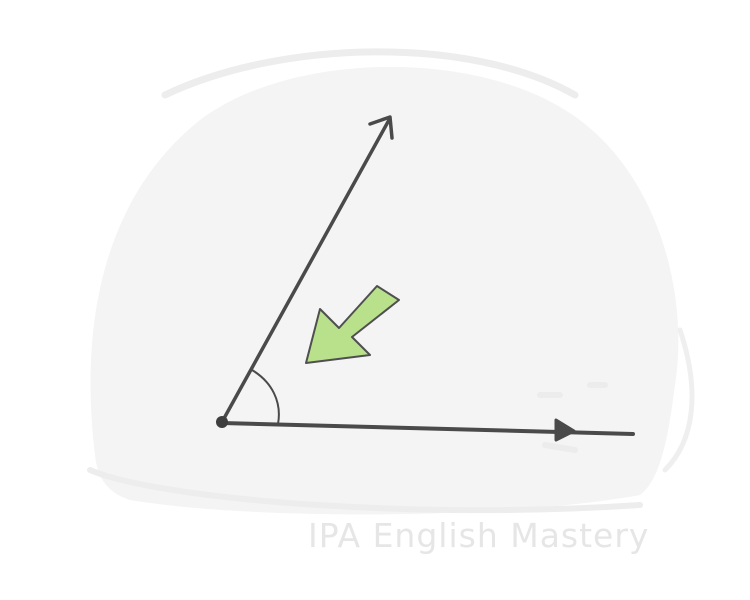  I want to click on horizontal-ray-arrowhead, so click(565, 430).